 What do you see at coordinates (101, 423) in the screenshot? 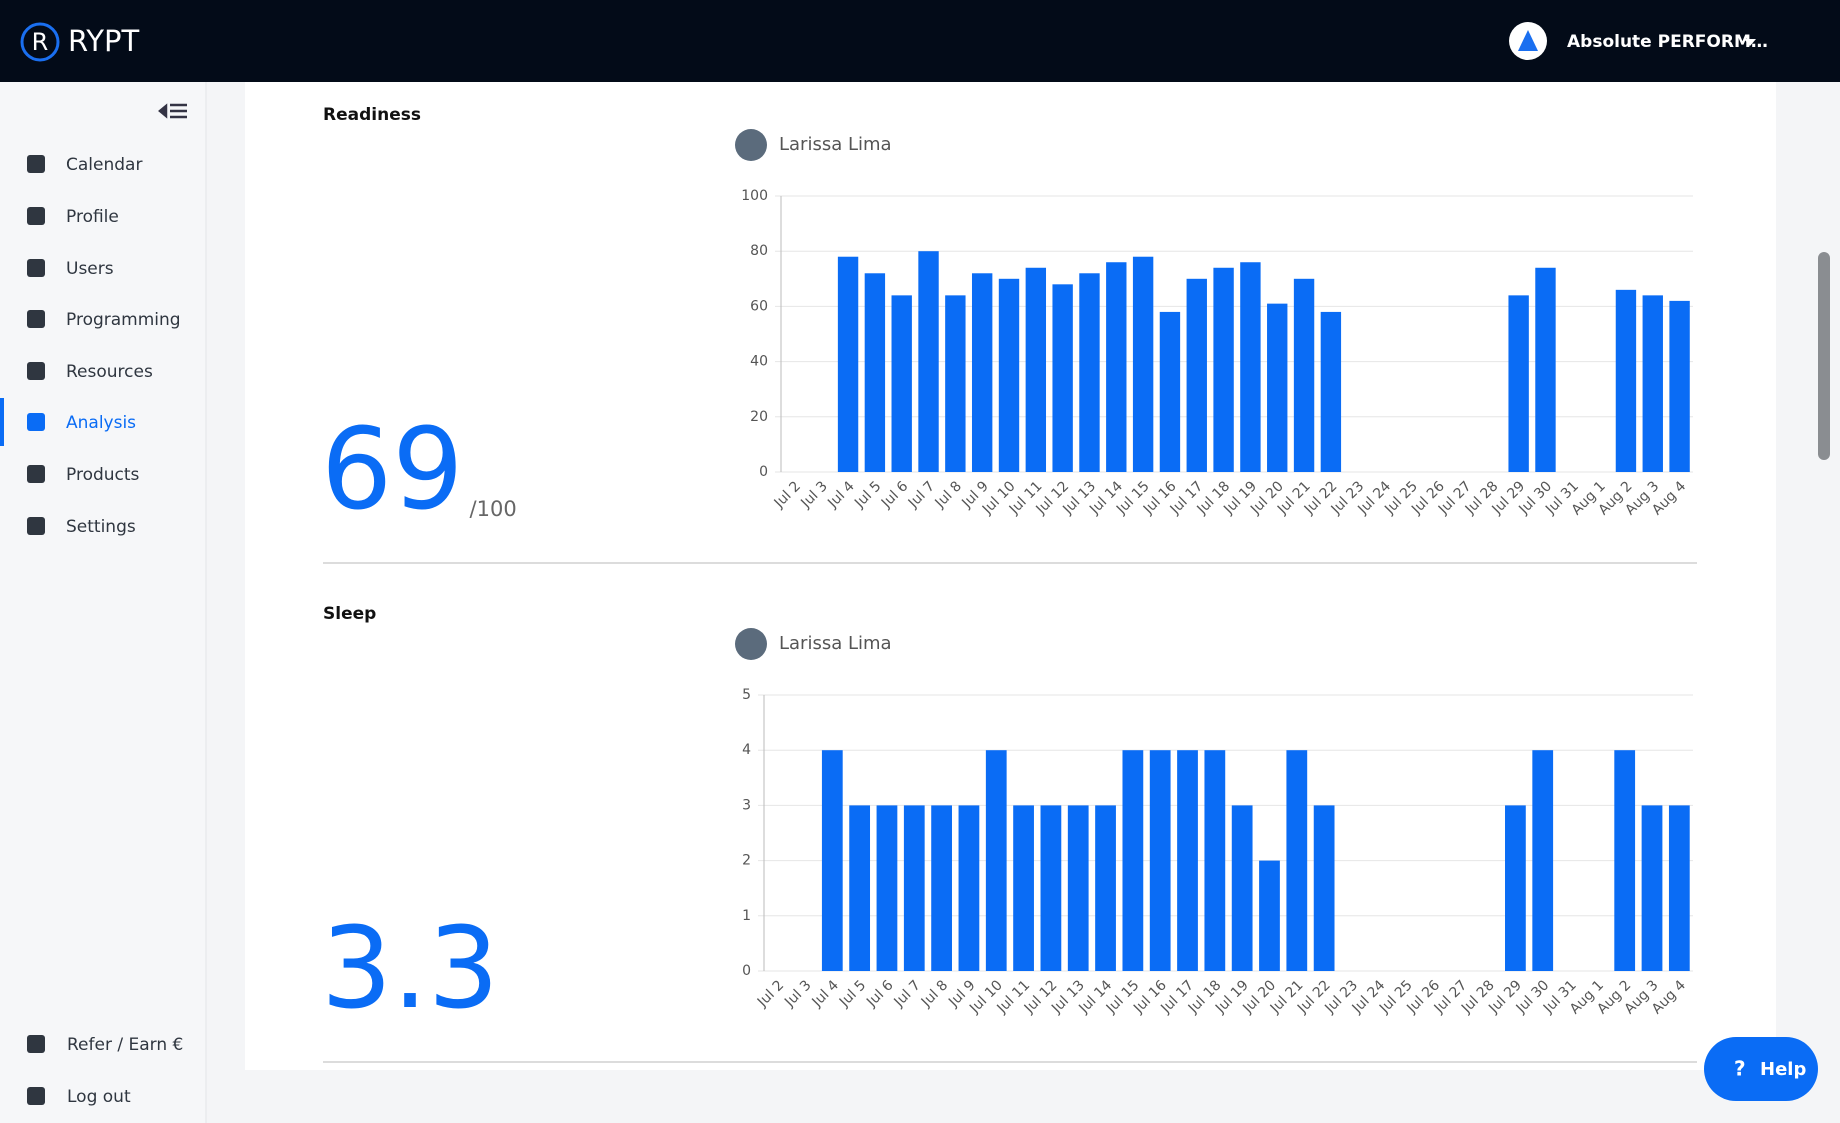
I see `nav-item: Analysis` at bounding box center [101, 423].